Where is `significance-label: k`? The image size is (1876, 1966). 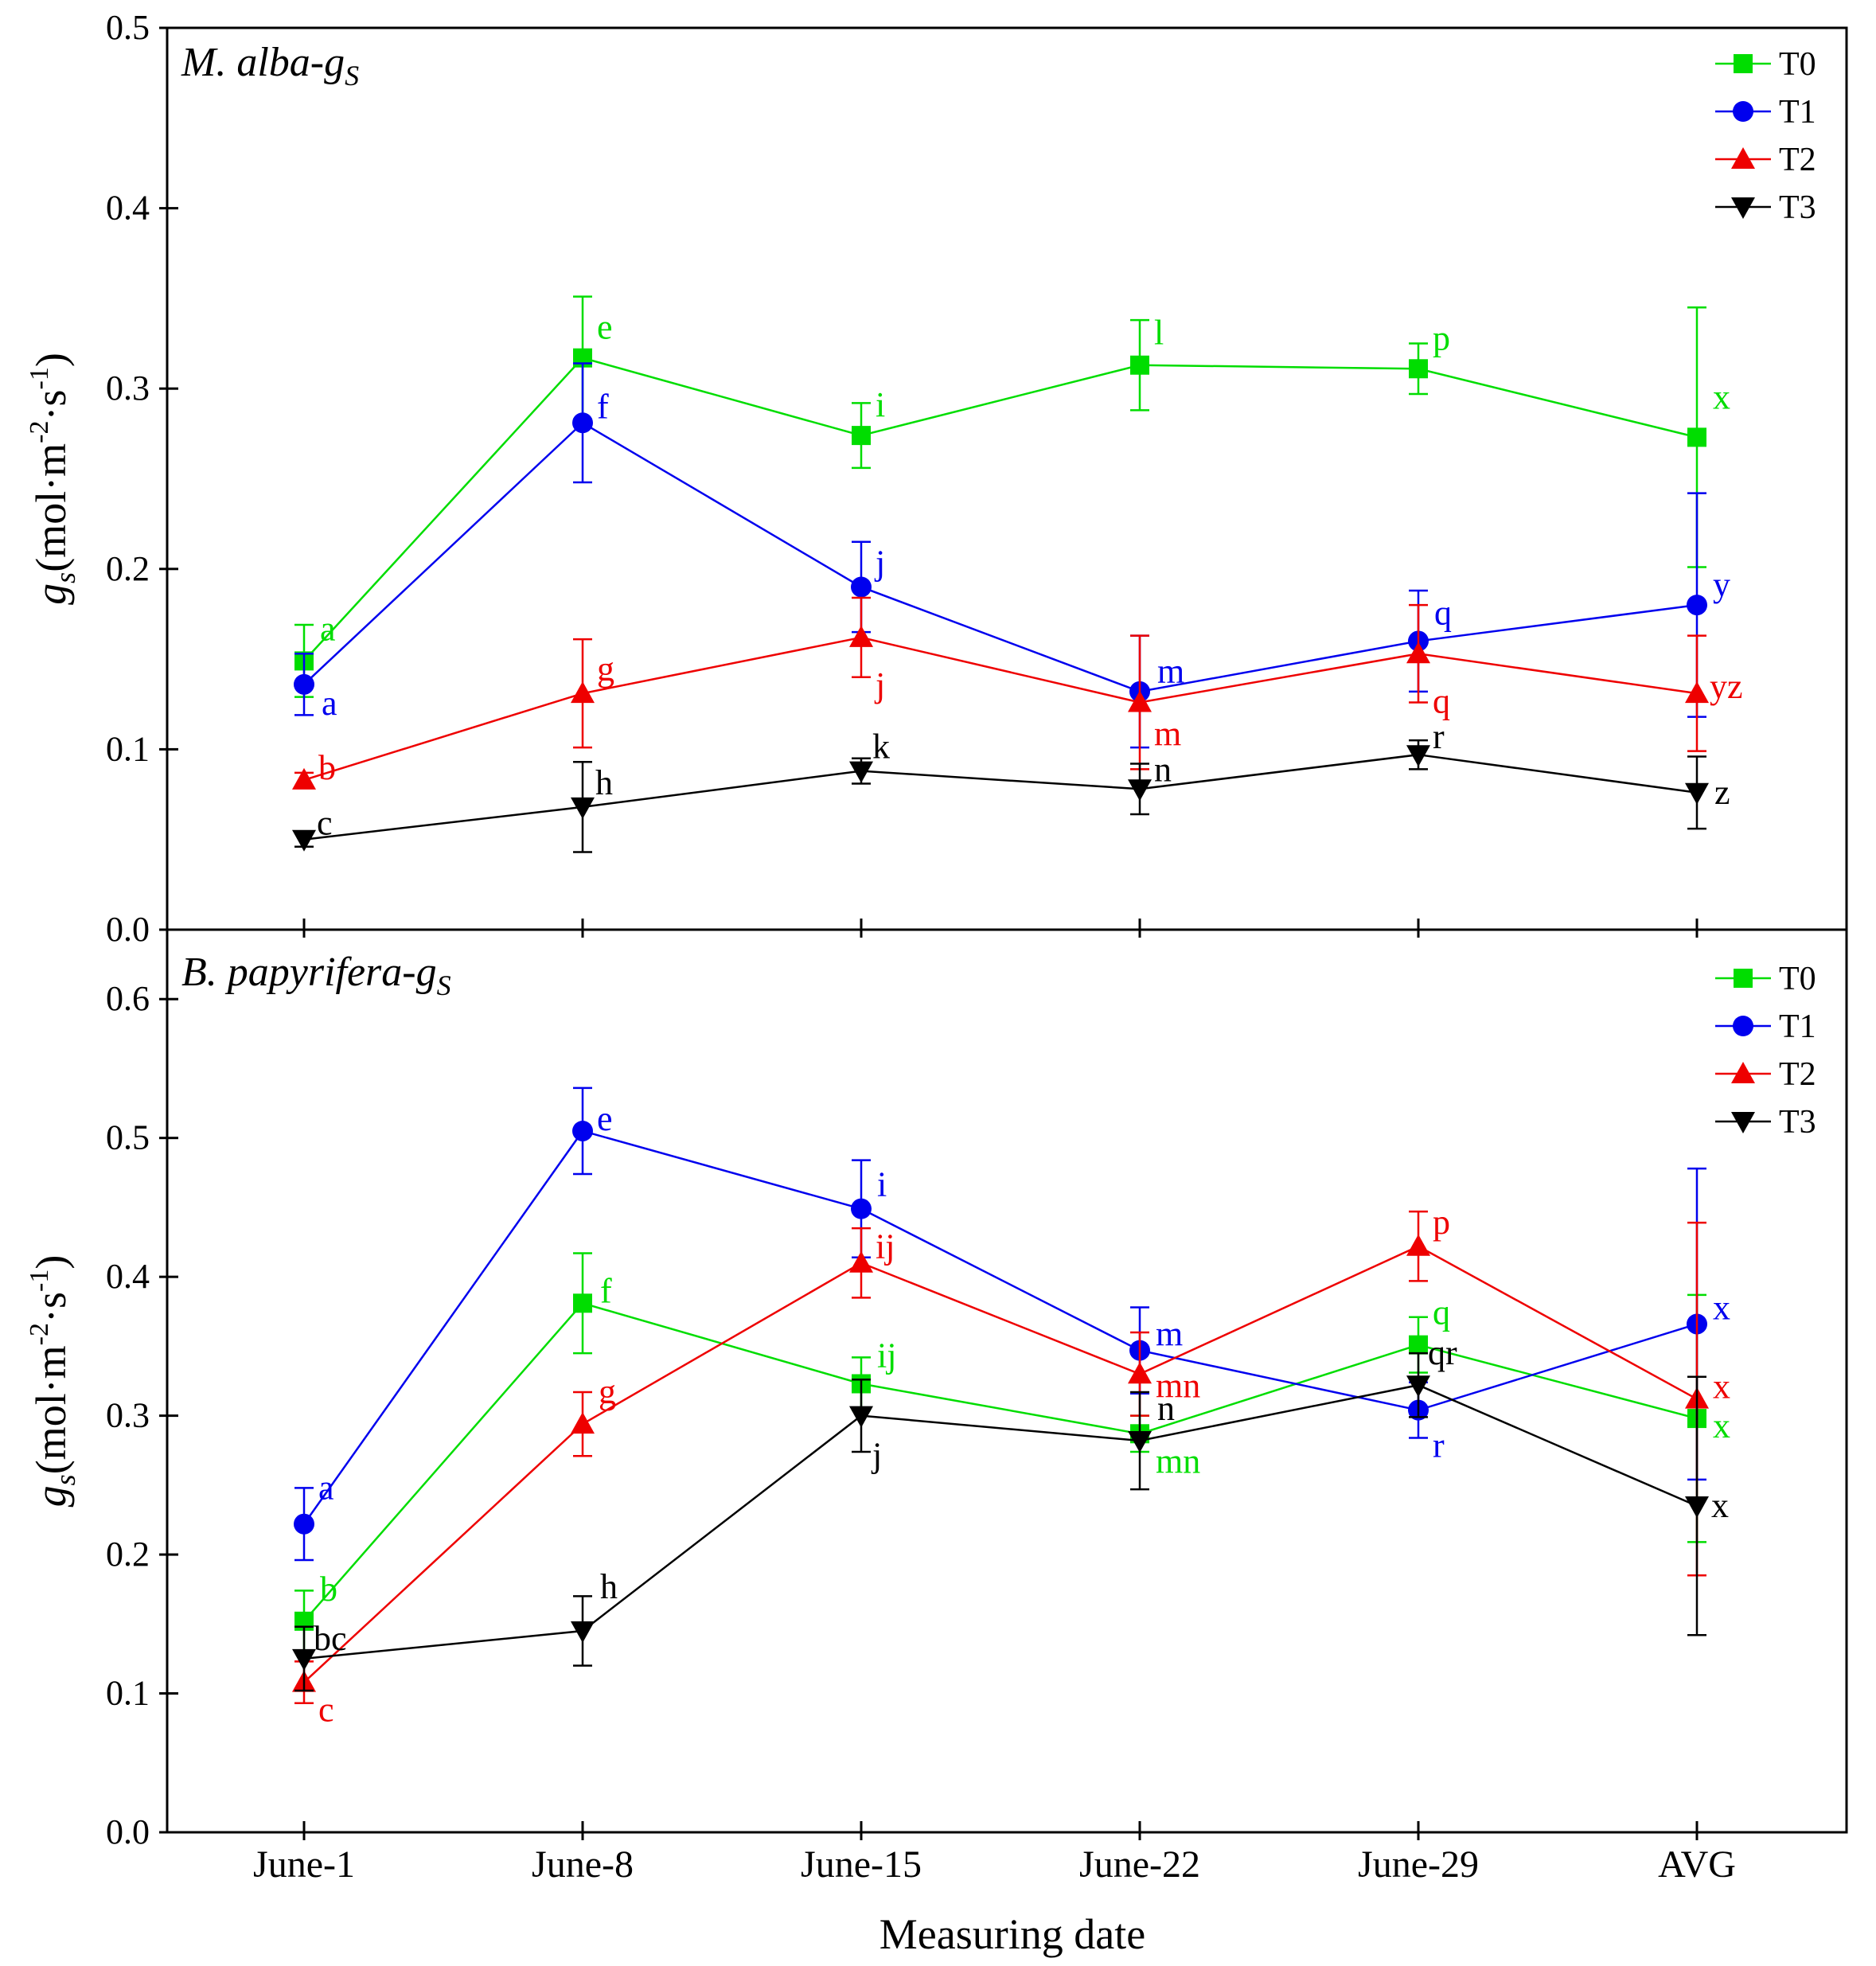
significance-label: k is located at coordinates (881, 747).